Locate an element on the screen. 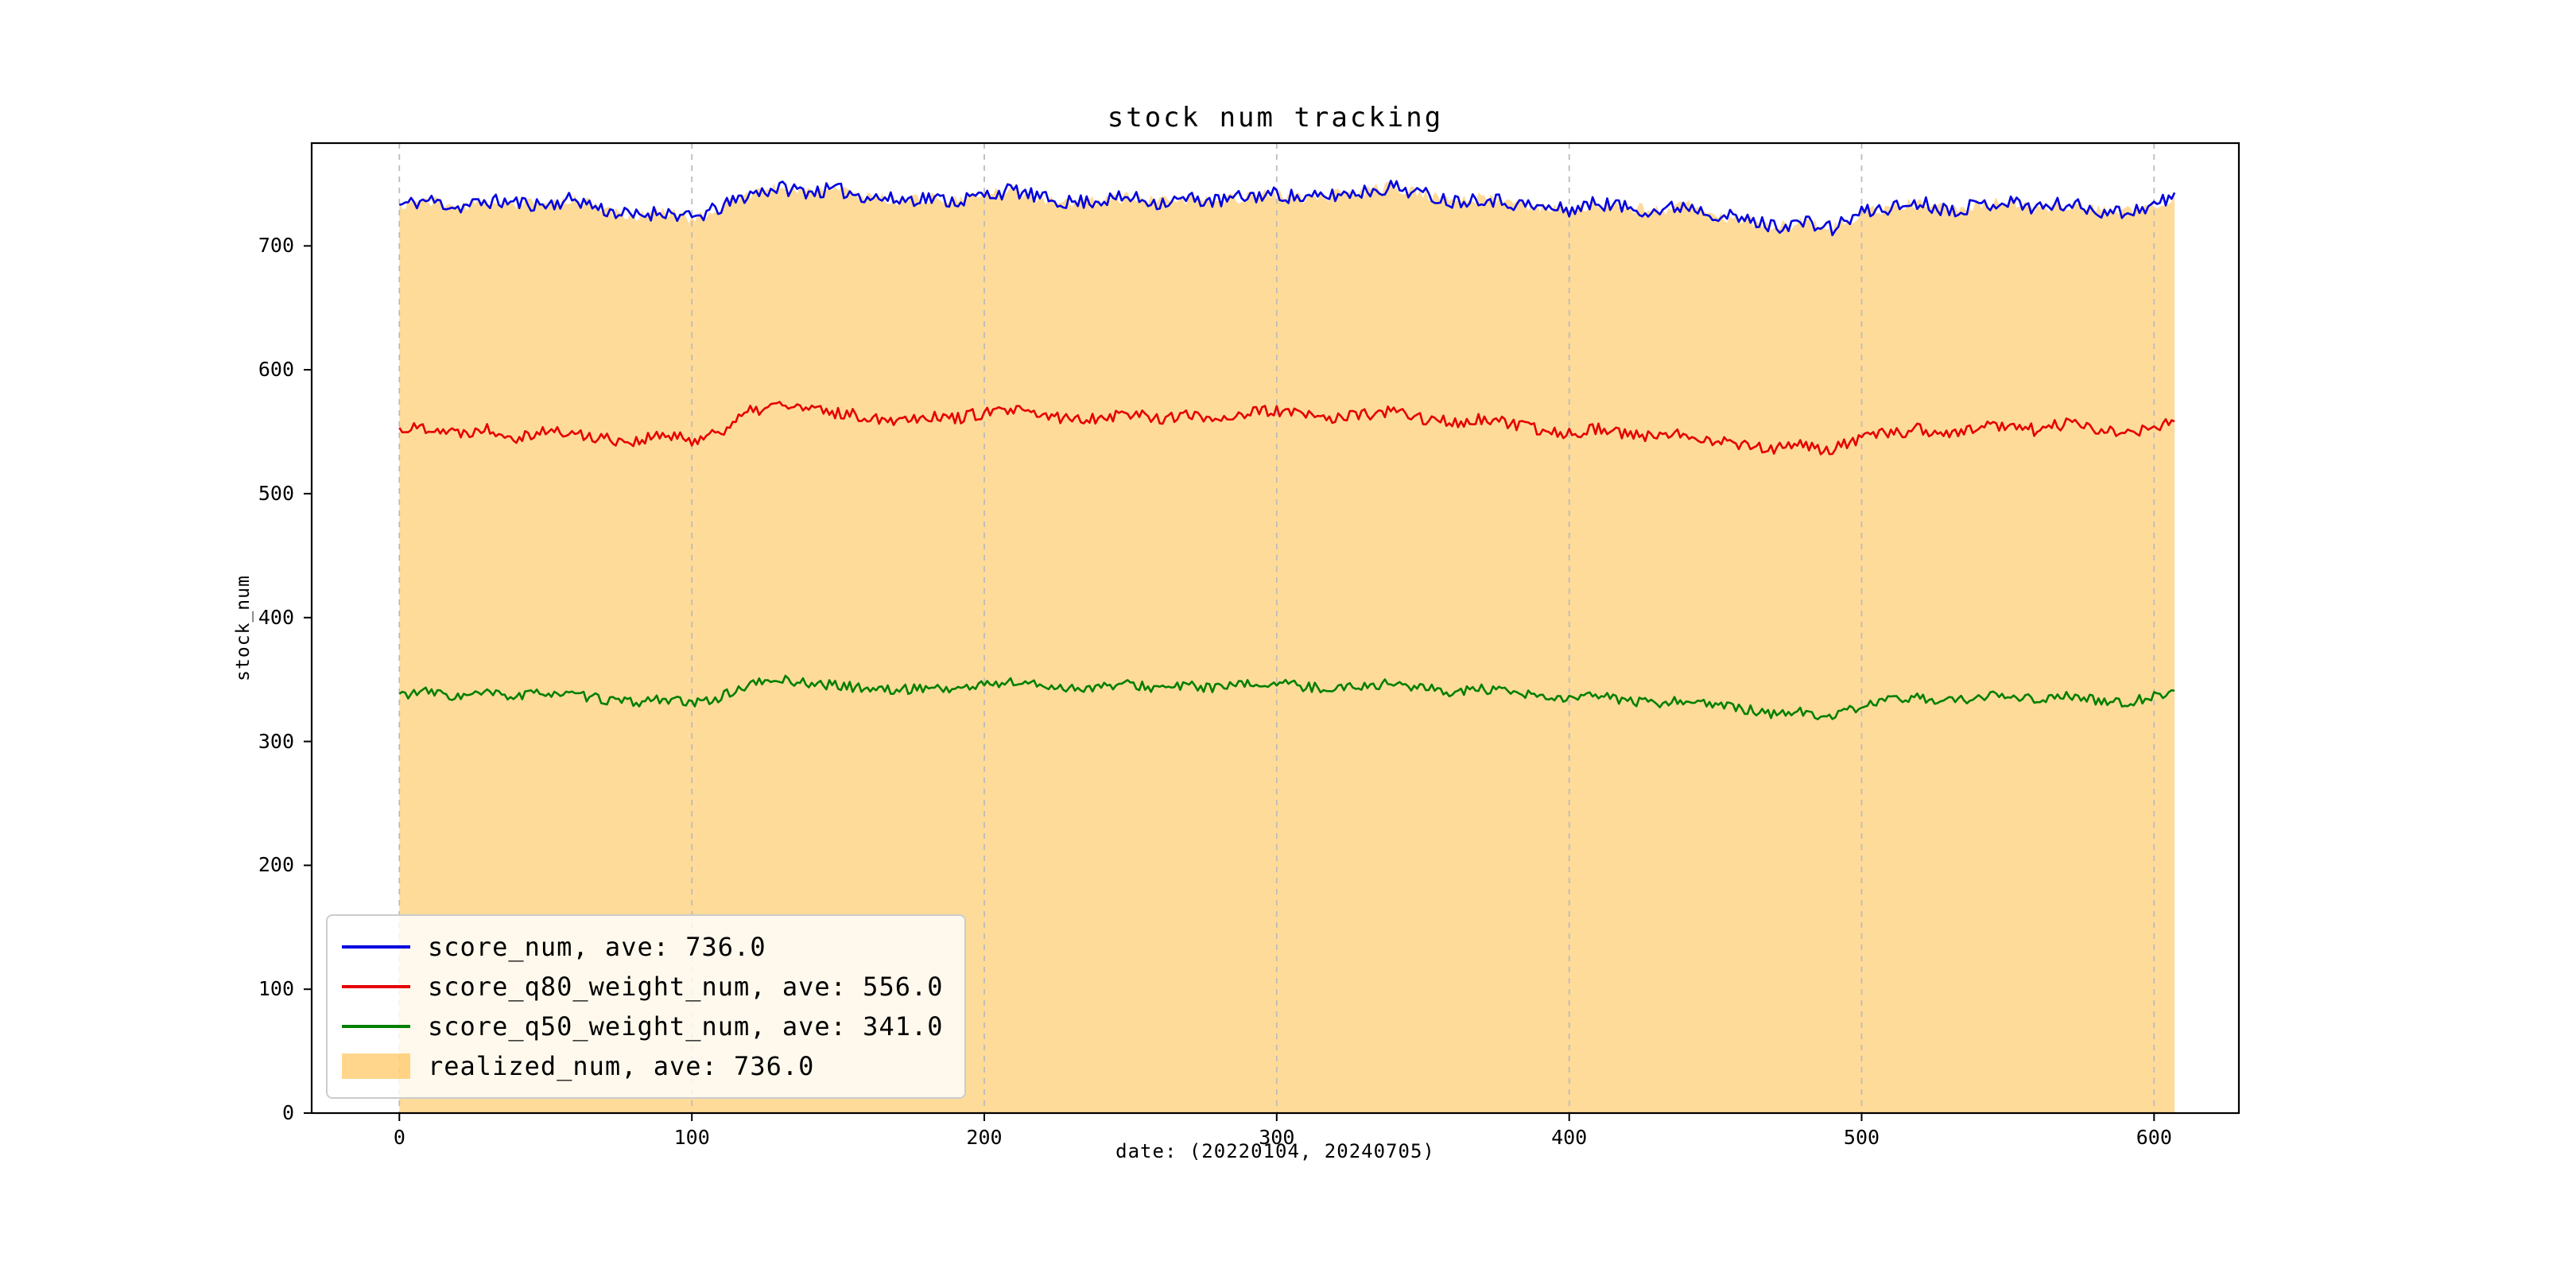 The image size is (2576, 1288). legend-item: realized_num, ave: 736.0 is located at coordinates (643, 1066).